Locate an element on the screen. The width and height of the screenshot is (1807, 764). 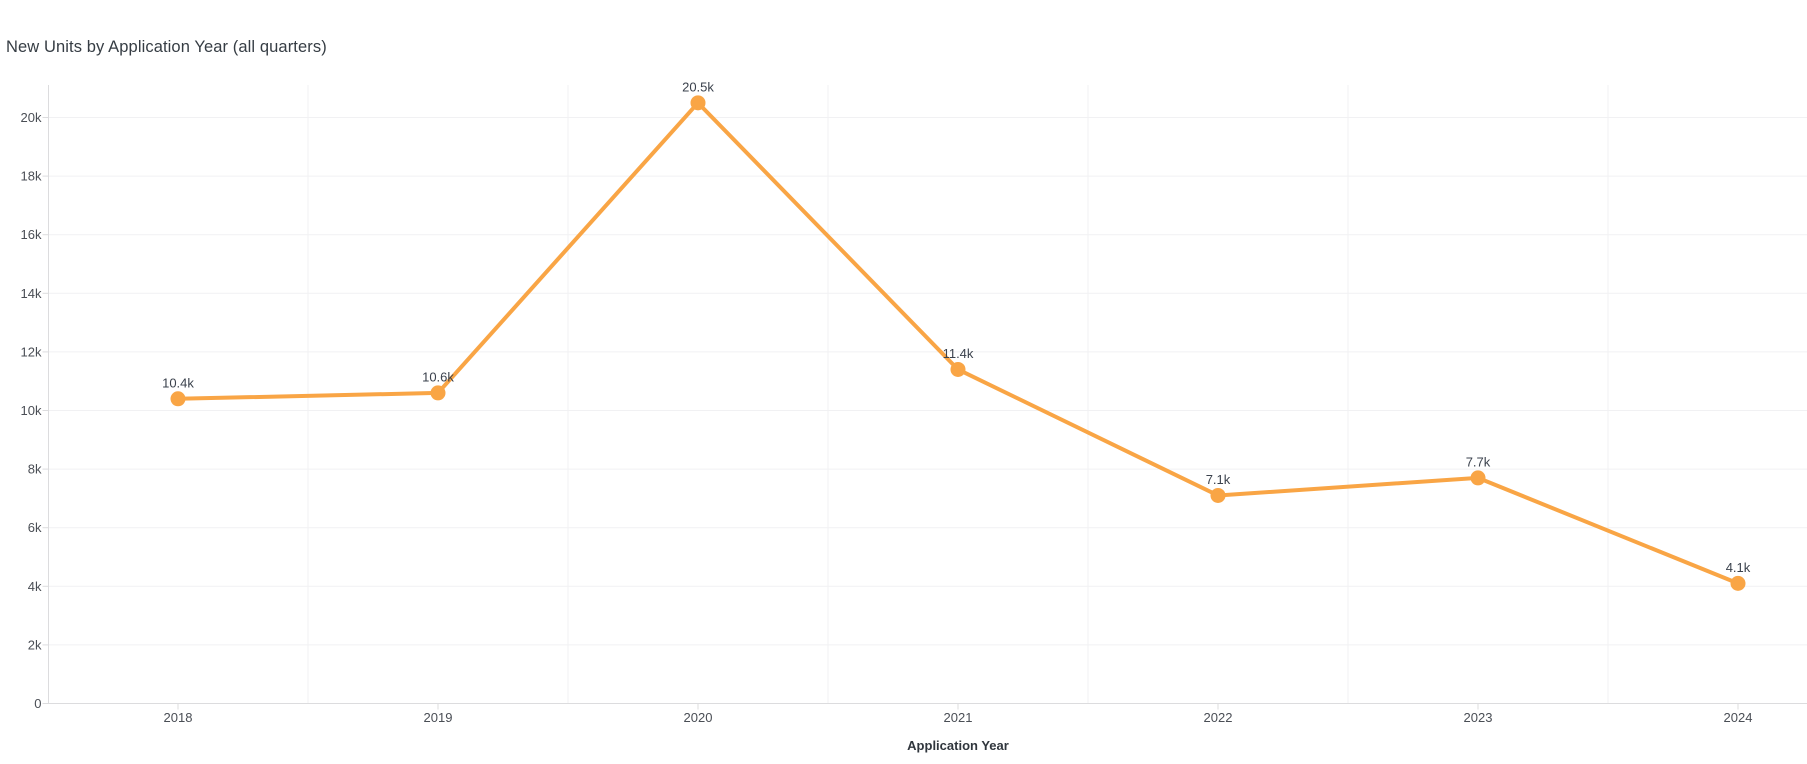
y-tick-label: 2k is located at coordinates (35, 644).